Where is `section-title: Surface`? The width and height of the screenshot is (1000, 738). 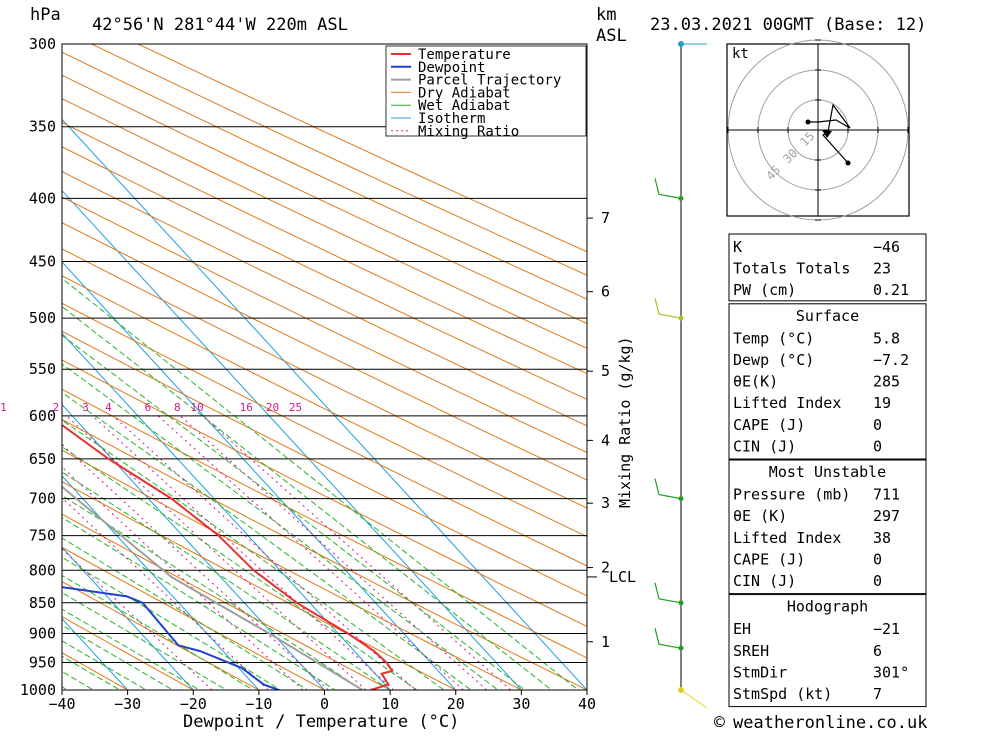
section-title: Surface is located at coordinates (827, 316).